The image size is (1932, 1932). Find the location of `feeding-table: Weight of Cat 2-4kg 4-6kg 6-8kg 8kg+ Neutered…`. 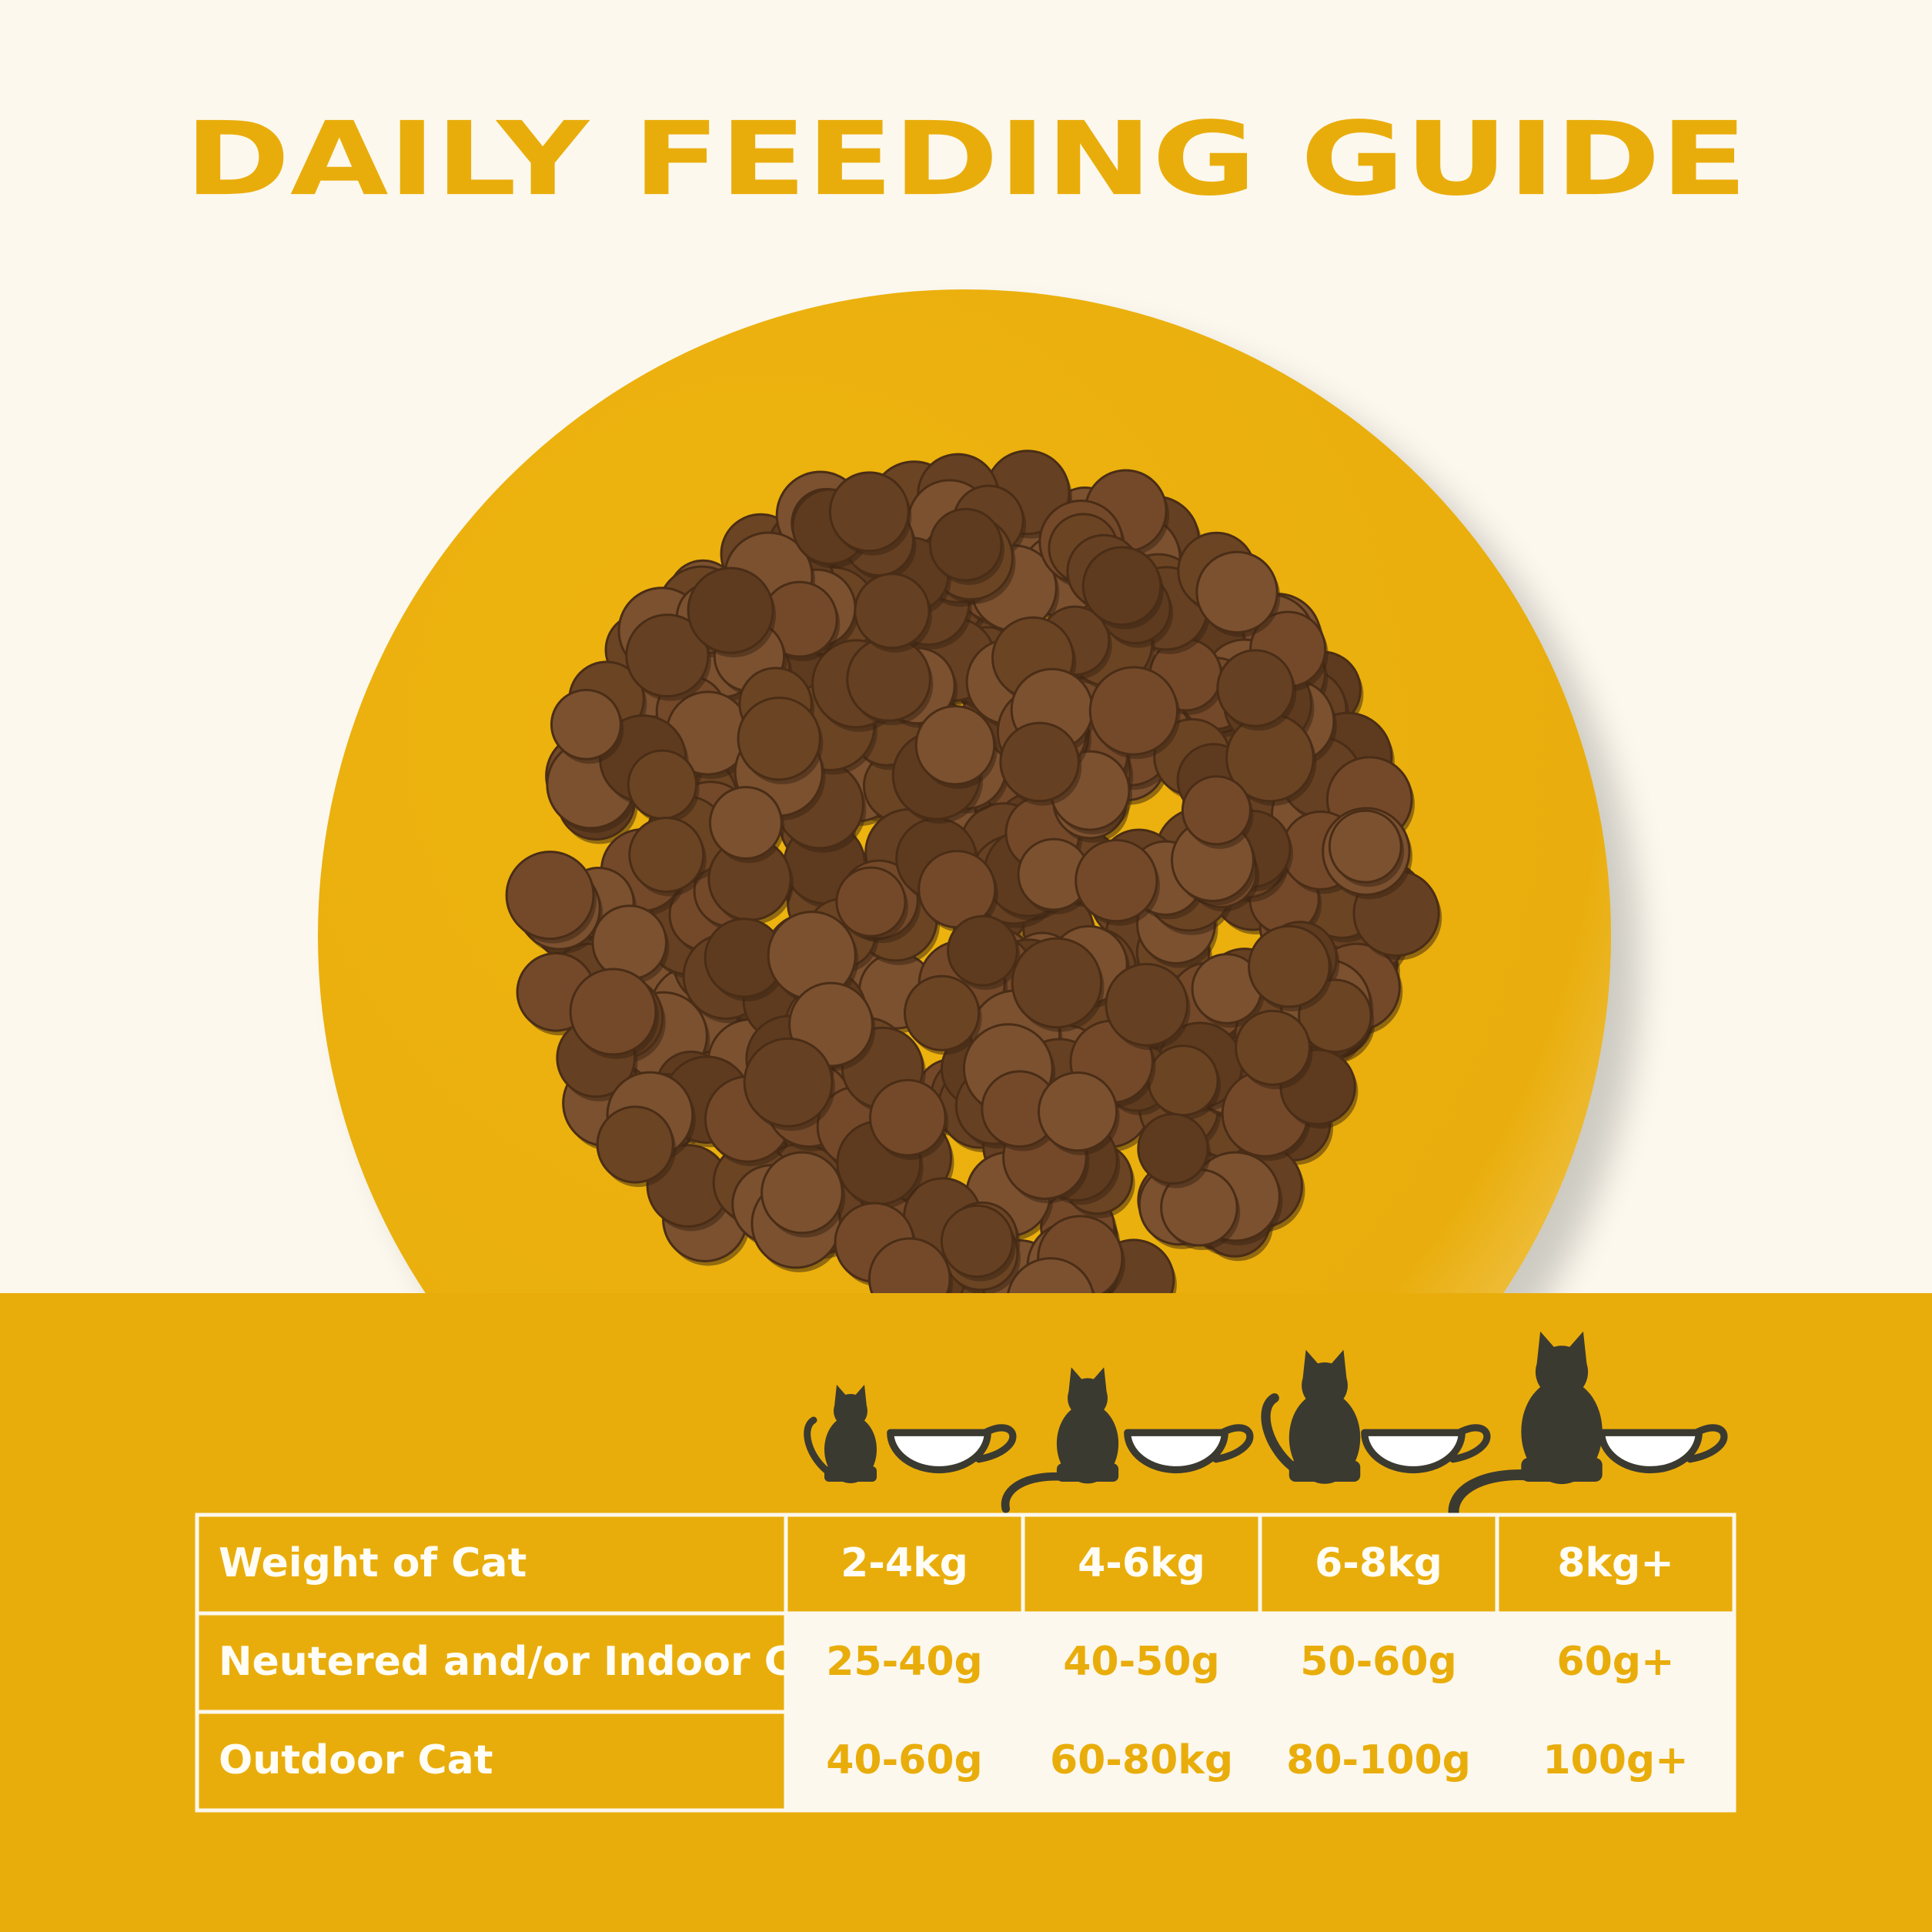

feeding-table: Weight of Cat 2-4kg 4-6kg 6-8kg 8kg+ Neutered… is located at coordinates (965, 1663).